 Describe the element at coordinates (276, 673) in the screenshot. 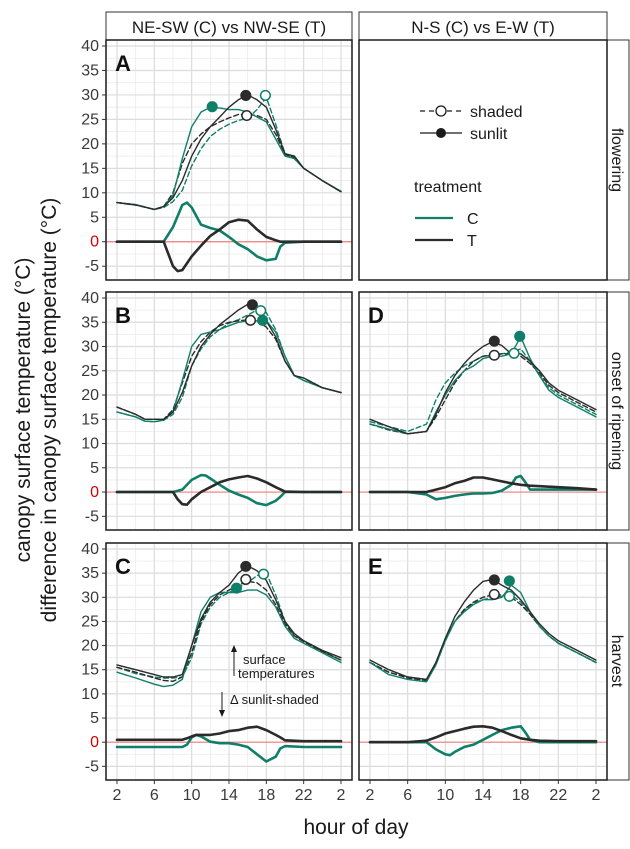

I see `annotation-surface-line2: temperatures` at that location.